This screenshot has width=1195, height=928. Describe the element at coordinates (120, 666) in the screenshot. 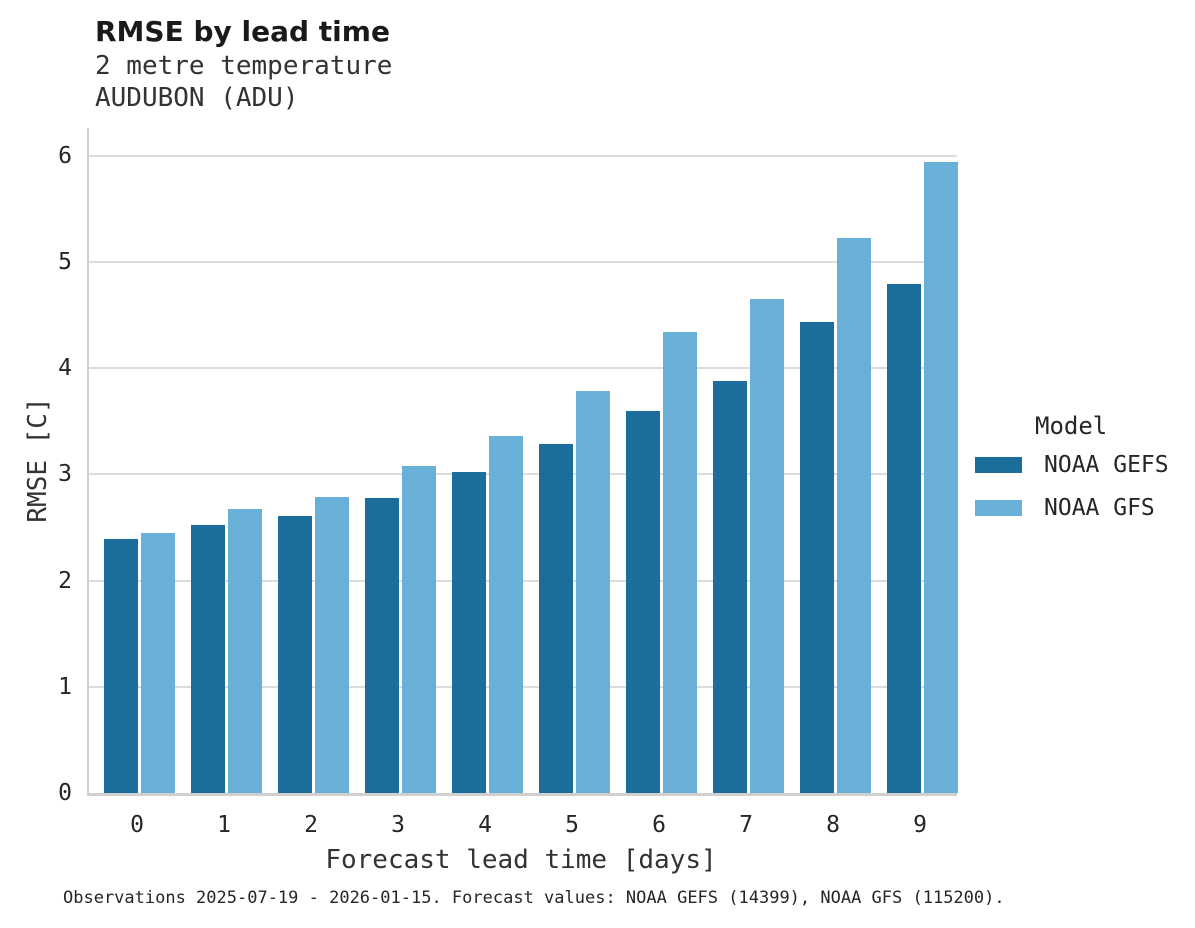

I see `bar-noaa-gefs-day0` at that location.